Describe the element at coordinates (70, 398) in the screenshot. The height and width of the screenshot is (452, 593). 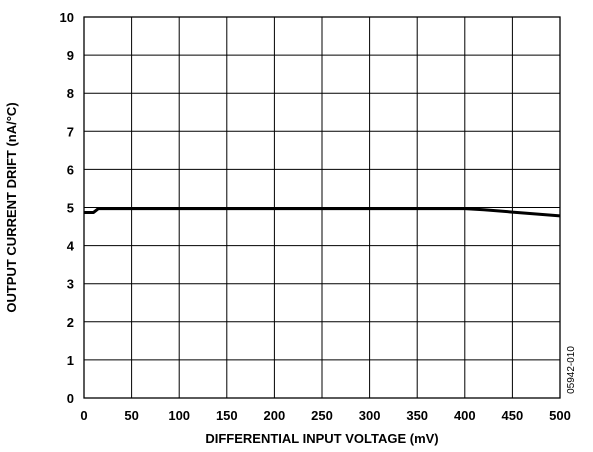
I see `y-tick-label: 0` at that location.